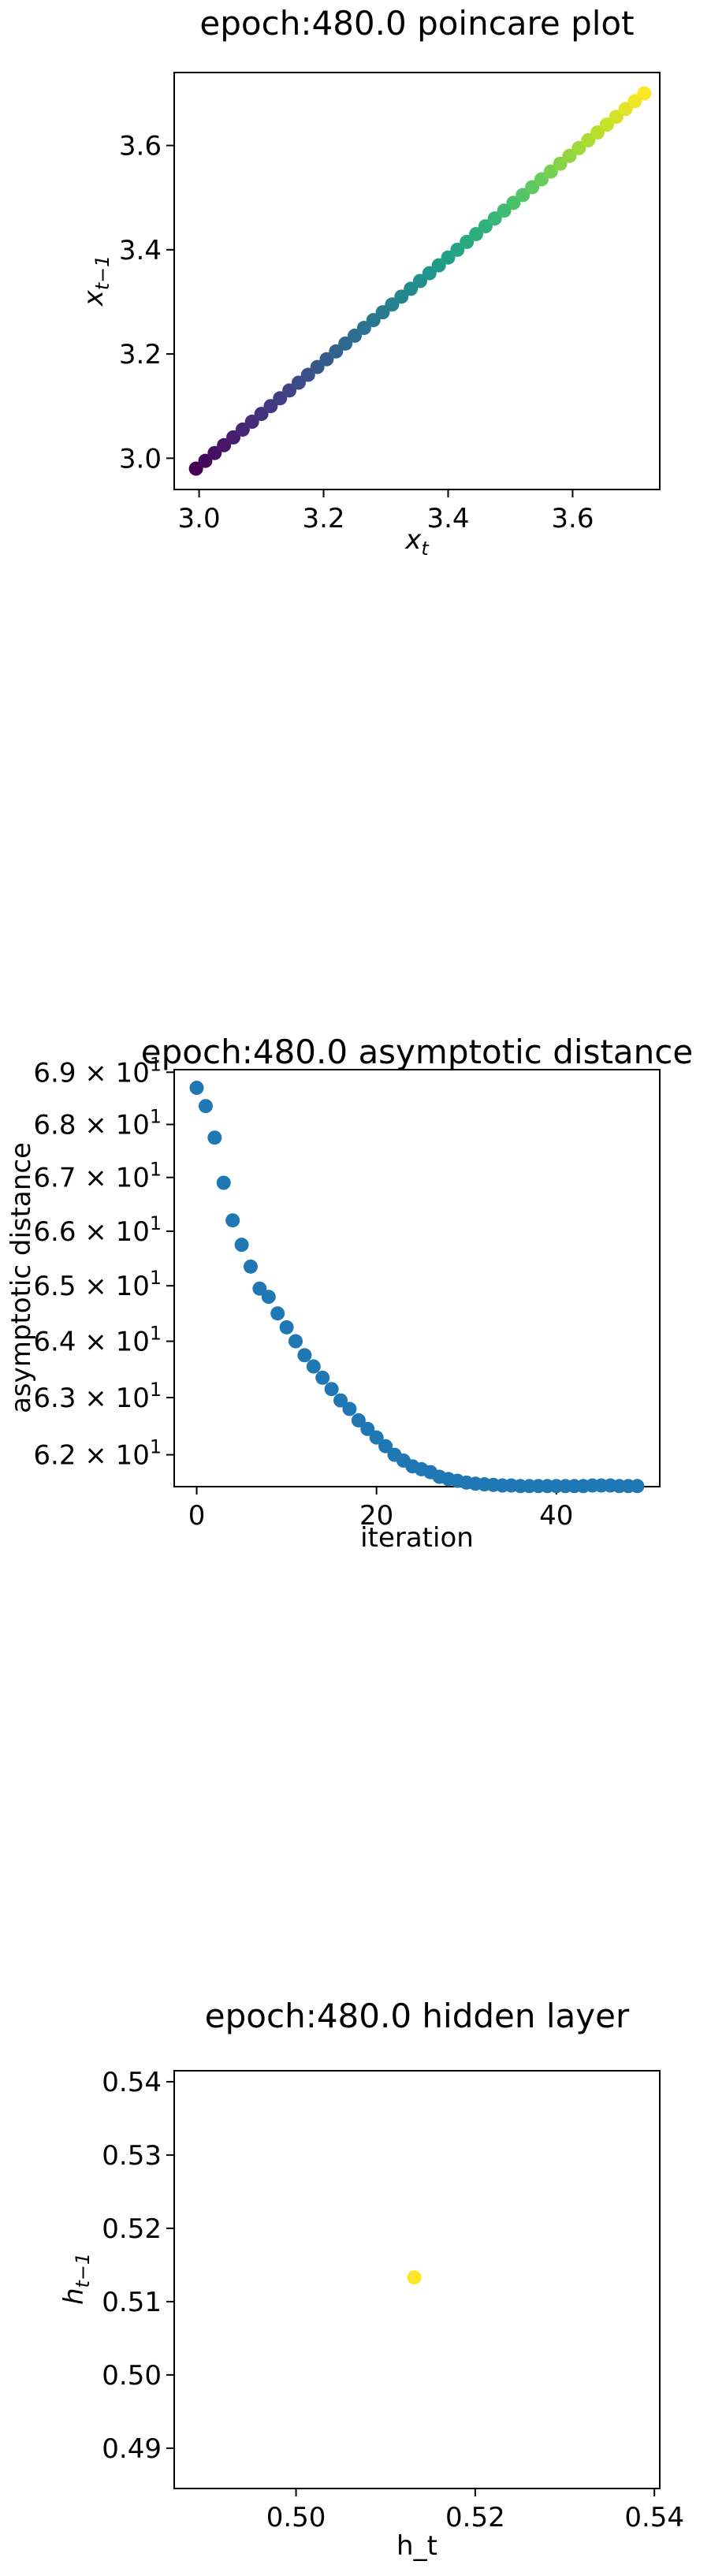 The width and height of the screenshot is (711, 2576). What do you see at coordinates (97, 1230) in the screenshot?
I see `y-tick-label: 6.6 × 10¹` at bounding box center [97, 1230].